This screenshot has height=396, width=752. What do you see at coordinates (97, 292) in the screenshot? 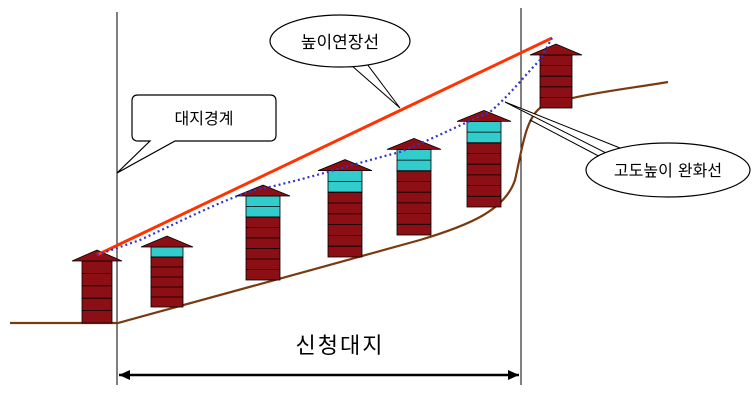
I see `building-1-brick-body` at bounding box center [97, 292].